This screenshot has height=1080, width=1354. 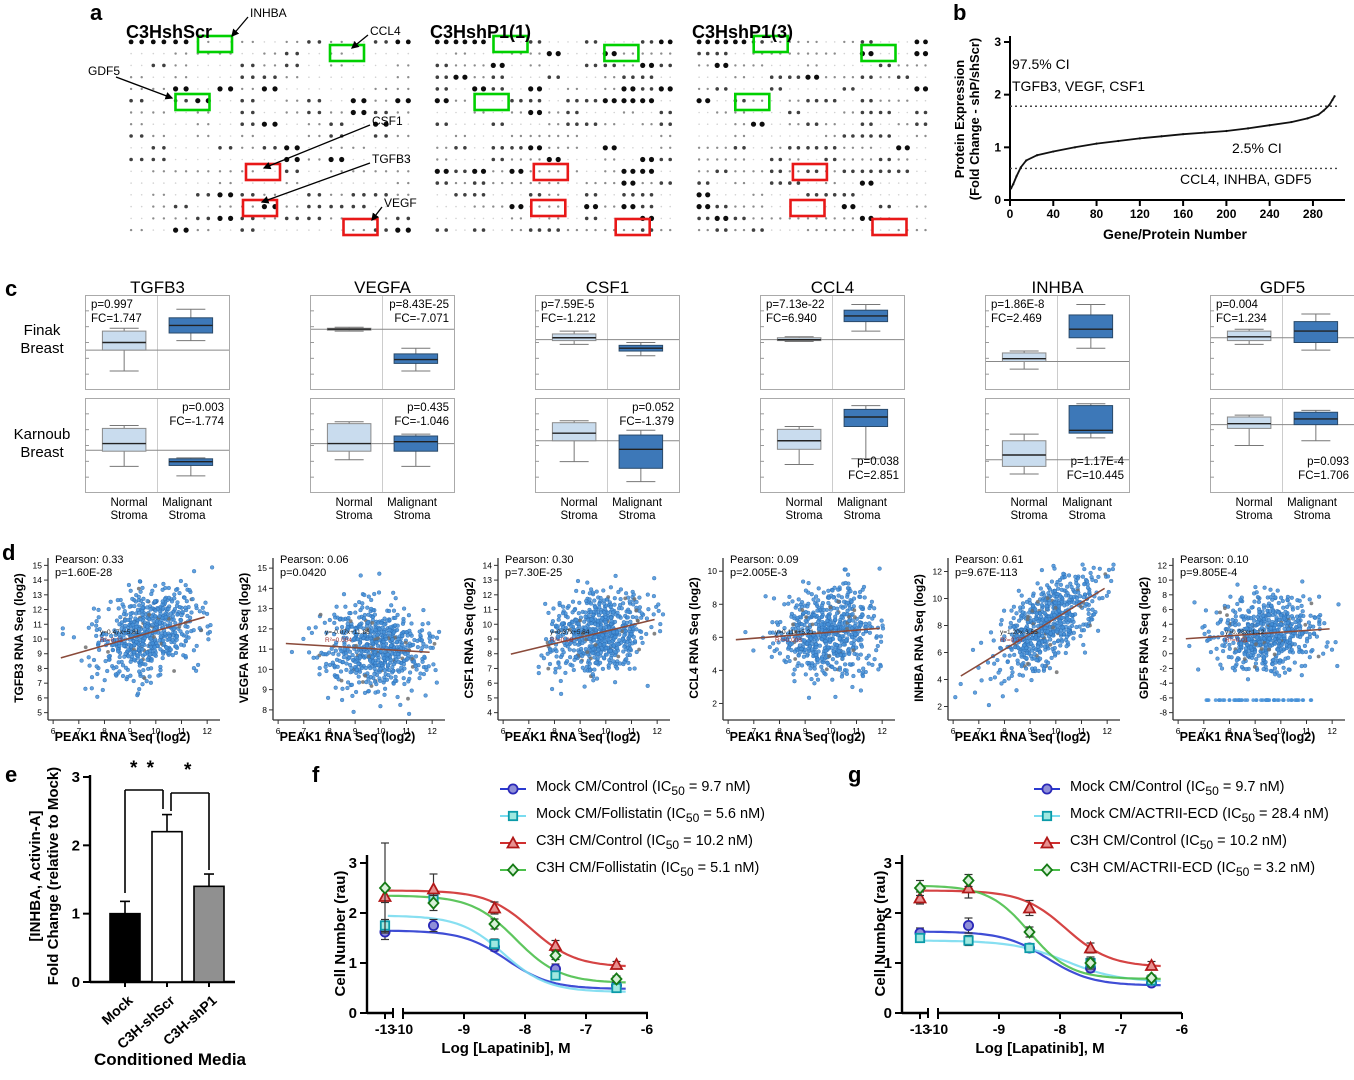 What do you see at coordinates (1282, 445) in the screenshot?
I see `boxplot-gdf5-karnoub` at bounding box center [1282, 445].